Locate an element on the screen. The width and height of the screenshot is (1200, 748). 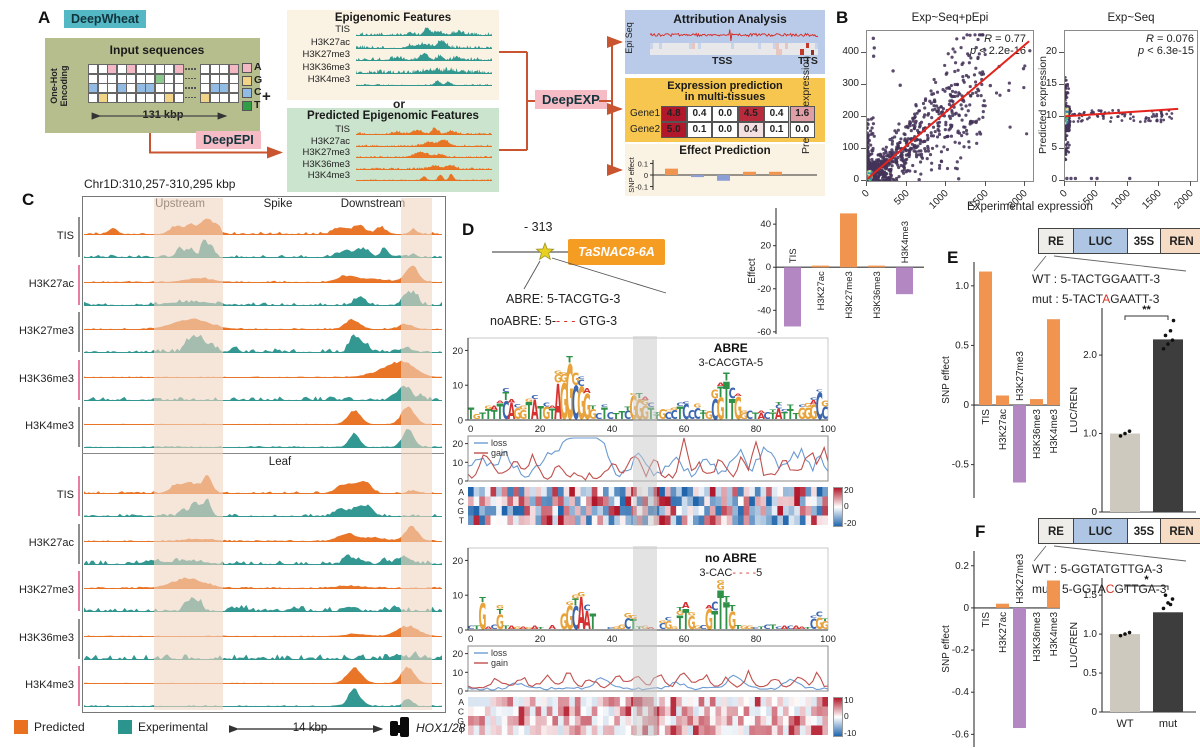
scatter-xlabel: Experimental expression is located at coordinates (1030, 207).